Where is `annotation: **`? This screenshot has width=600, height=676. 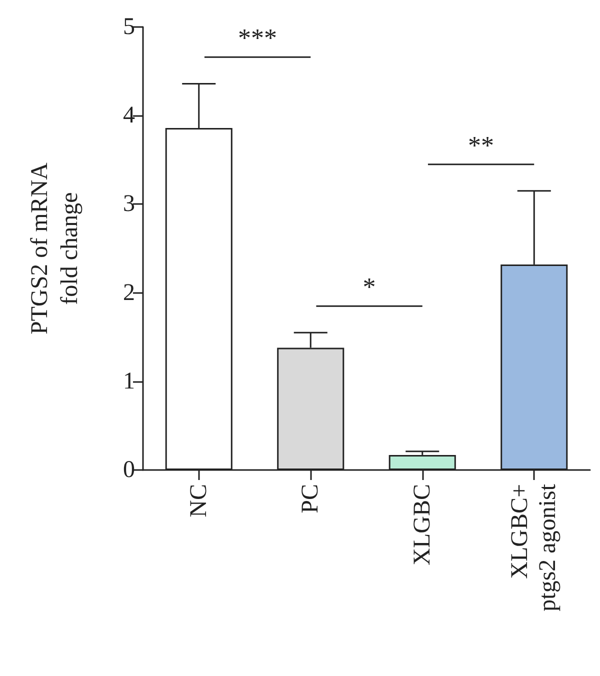 annotation: ** is located at coordinates (481, 145).